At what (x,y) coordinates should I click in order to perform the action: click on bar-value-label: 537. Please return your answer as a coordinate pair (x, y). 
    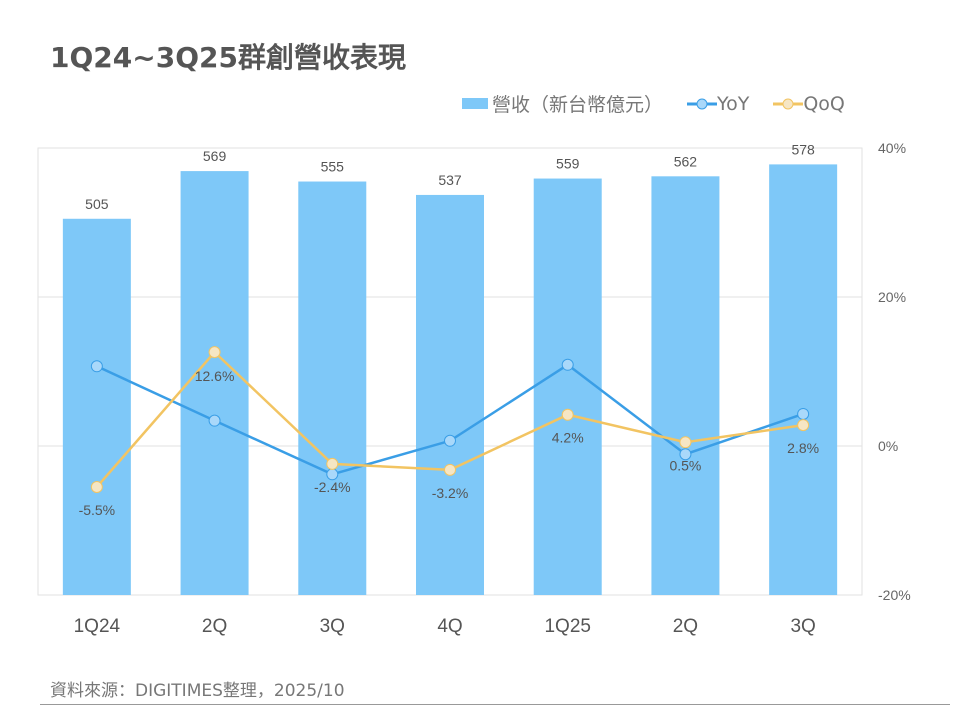
    Looking at the image, I should click on (450, 180).